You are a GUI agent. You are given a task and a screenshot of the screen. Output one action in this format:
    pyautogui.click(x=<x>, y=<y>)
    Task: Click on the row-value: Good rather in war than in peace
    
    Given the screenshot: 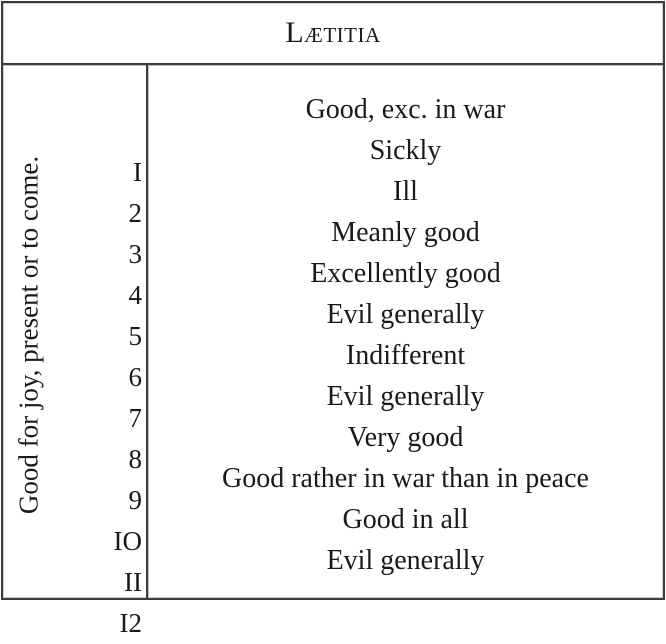 What is the action you would take?
    pyautogui.click(x=405, y=478)
    